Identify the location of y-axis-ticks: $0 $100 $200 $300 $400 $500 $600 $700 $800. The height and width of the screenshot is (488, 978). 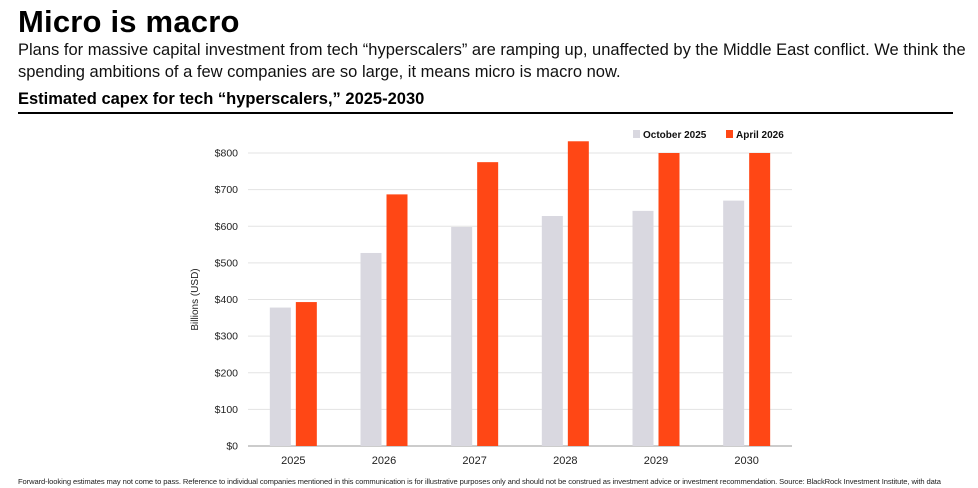
(227, 300).